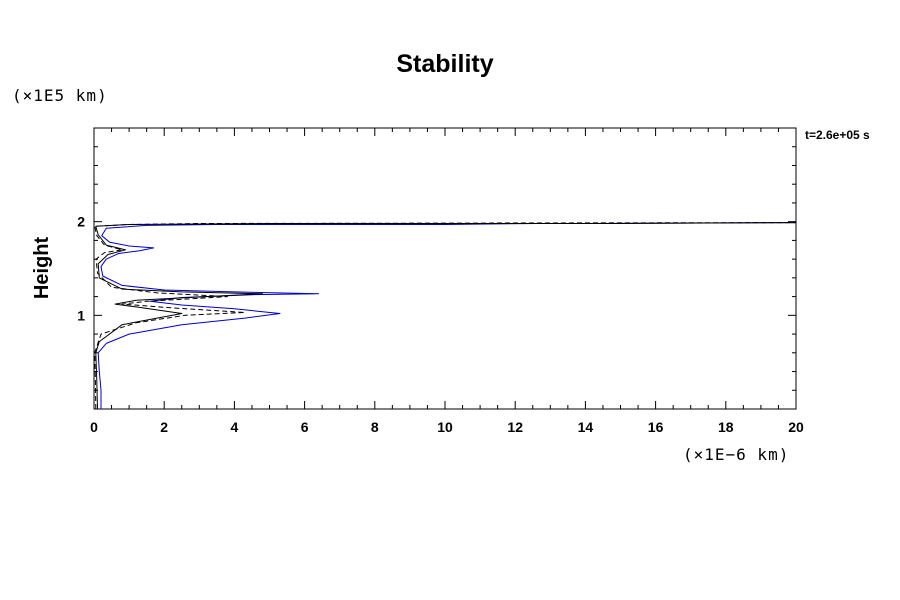 This screenshot has height=600, width=900. What do you see at coordinates (305, 427) in the screenshot?
I see `x-tick-label: 6` at bounding box center [305, 427].